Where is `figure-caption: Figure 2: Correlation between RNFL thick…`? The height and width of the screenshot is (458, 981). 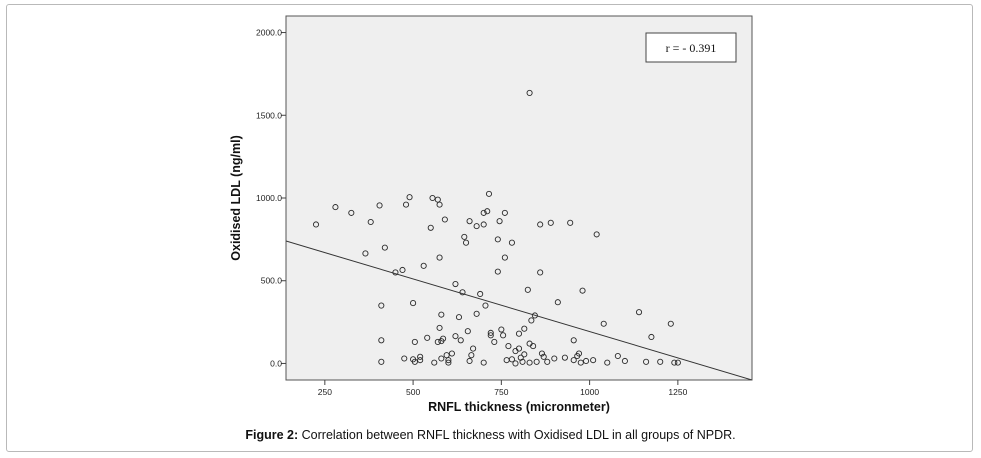 figure-caption: Figure 2: Correlation between RNFL thick… is located at coordinates (490, 435).